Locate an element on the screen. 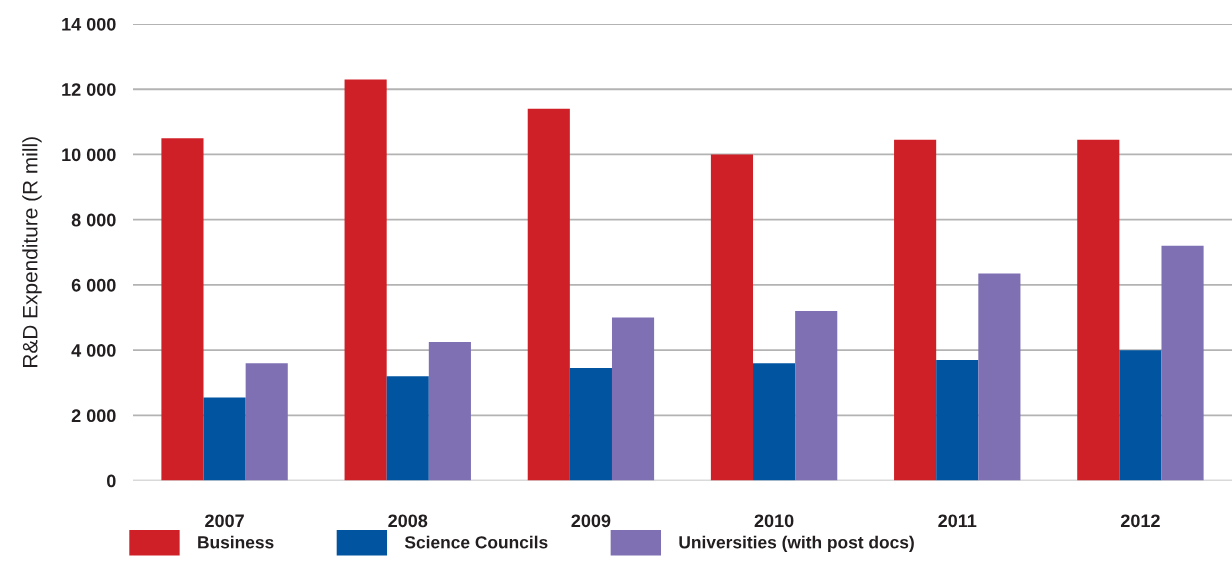 This screenshot has width=1232, height=571. x-tick-label: 2011 is located at coordinates (957, 521).